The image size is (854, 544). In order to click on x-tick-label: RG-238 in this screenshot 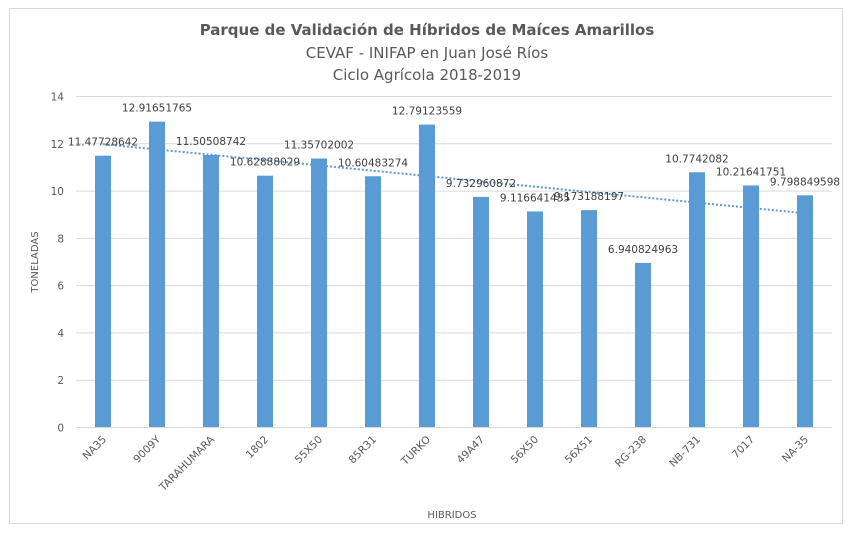, I will do `click(631, 452)`.